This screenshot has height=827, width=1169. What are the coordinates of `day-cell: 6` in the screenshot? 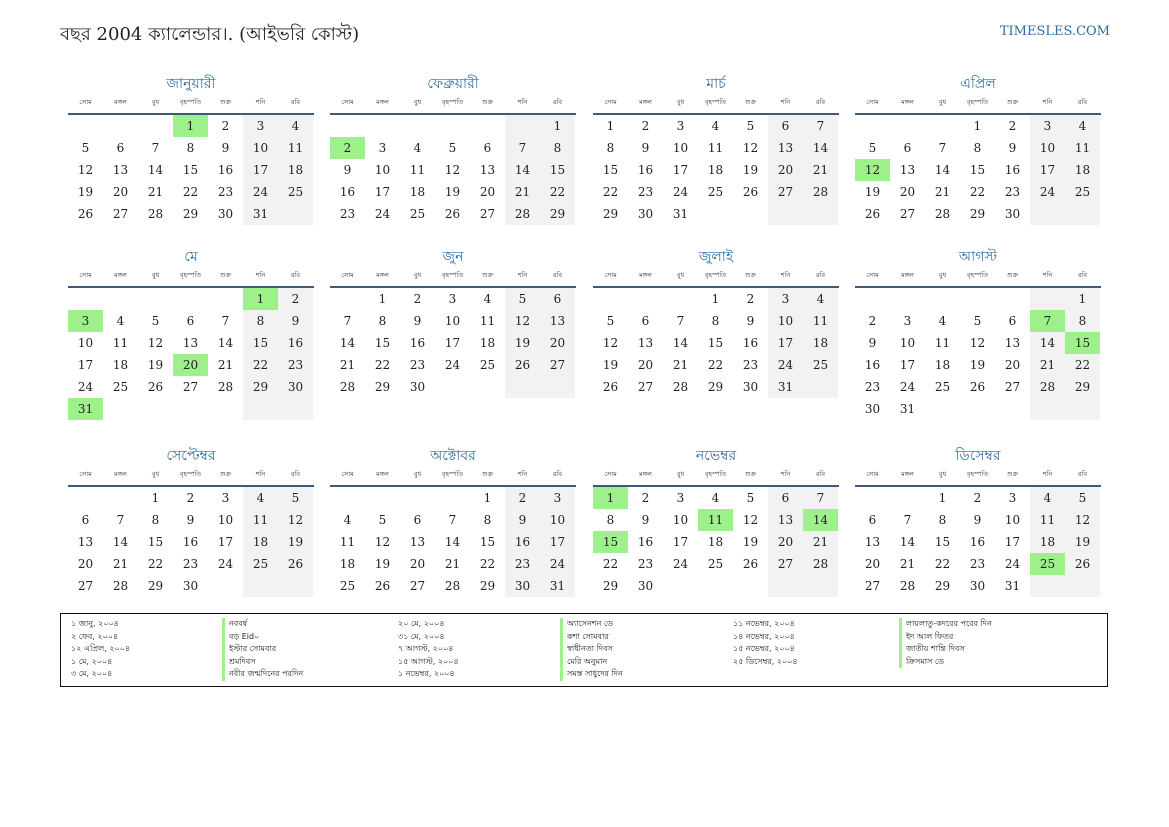 It's located at (785, 498).